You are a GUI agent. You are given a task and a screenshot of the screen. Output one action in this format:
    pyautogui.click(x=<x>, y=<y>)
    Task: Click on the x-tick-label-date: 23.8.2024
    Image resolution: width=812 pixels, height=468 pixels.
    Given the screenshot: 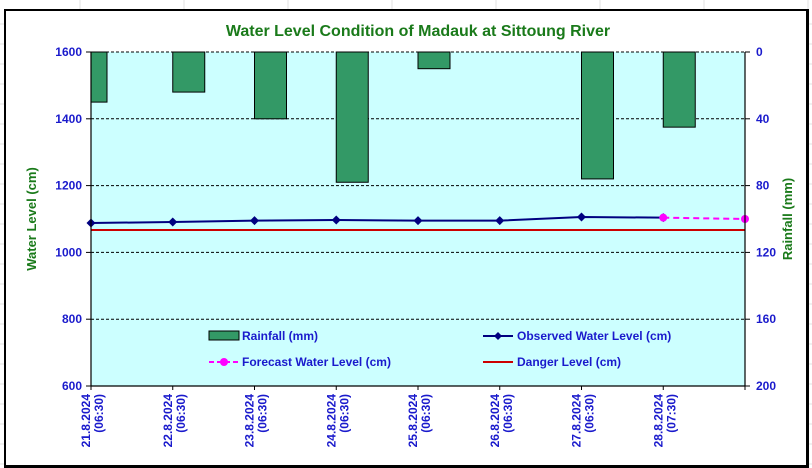 What is the action you would take?
    pyautogui.click(x=250, y=421)
    